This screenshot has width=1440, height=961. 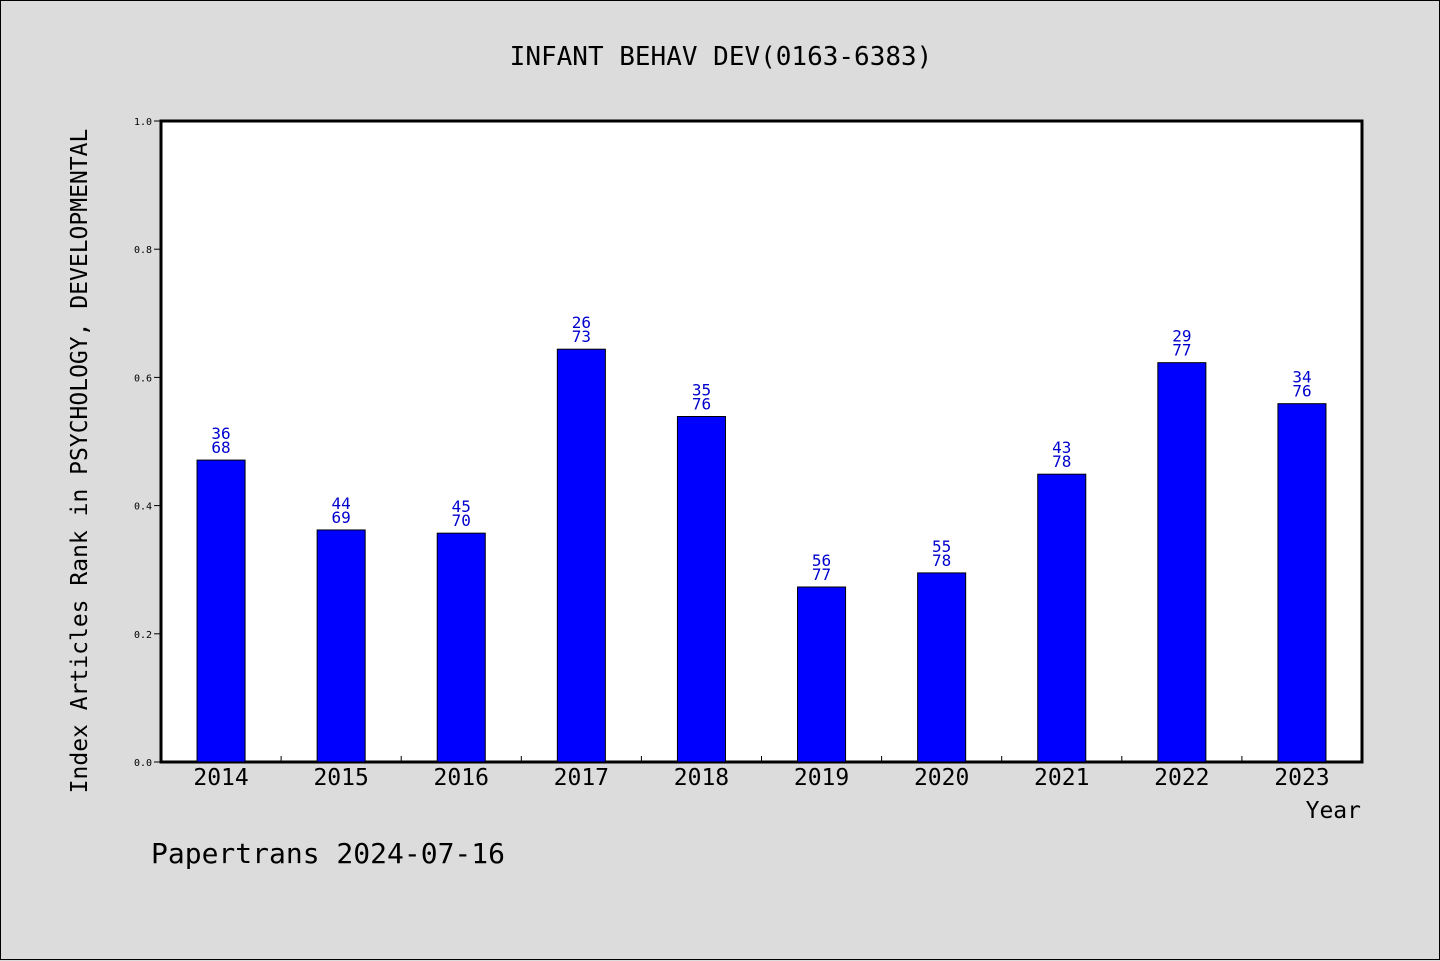 What do you see at coordinates (1182, 562) in the screenshot?
I see `bar-2022` at bounding box center [1182, 562].